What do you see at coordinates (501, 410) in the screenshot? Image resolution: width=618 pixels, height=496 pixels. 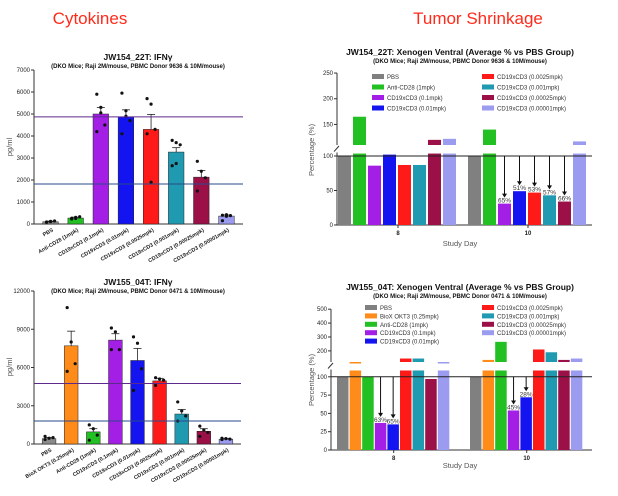 I see `bar-10-2-lower` at bounding box center [501, 410].